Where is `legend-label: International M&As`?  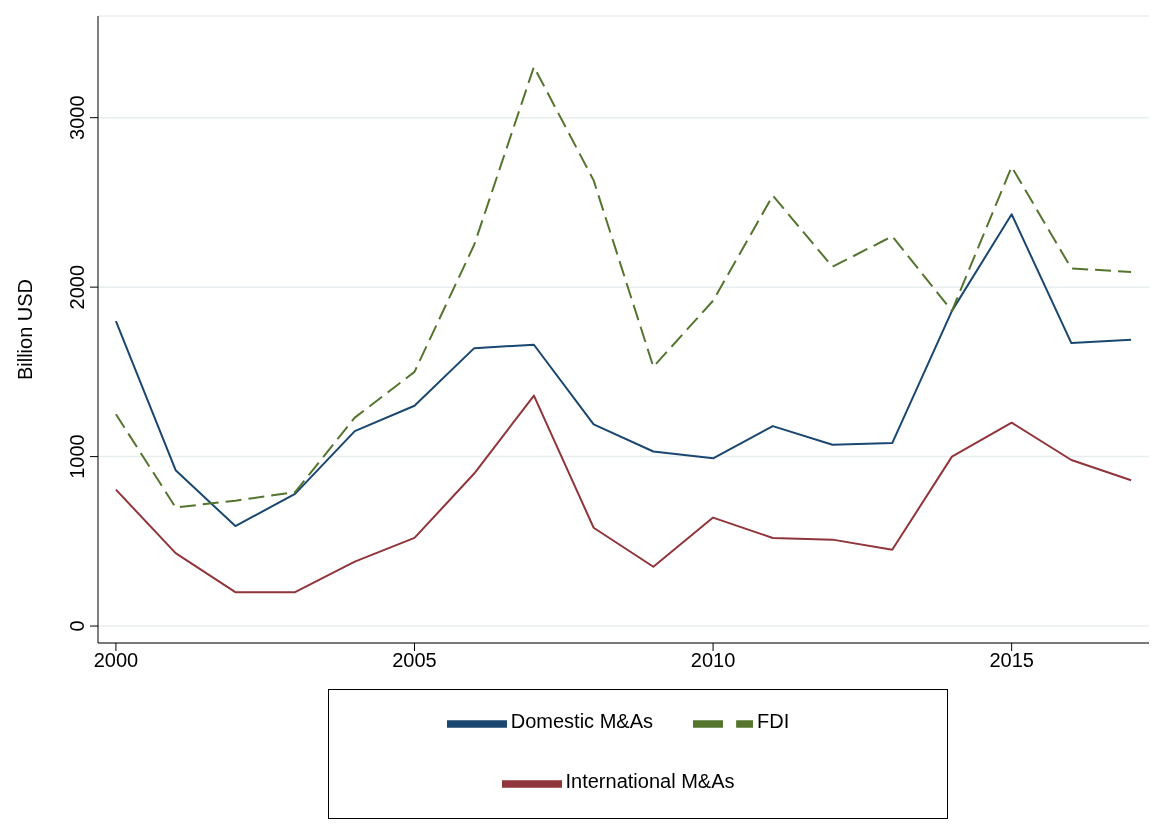
legend-label: International M&As is located at coordinates (650, 781).